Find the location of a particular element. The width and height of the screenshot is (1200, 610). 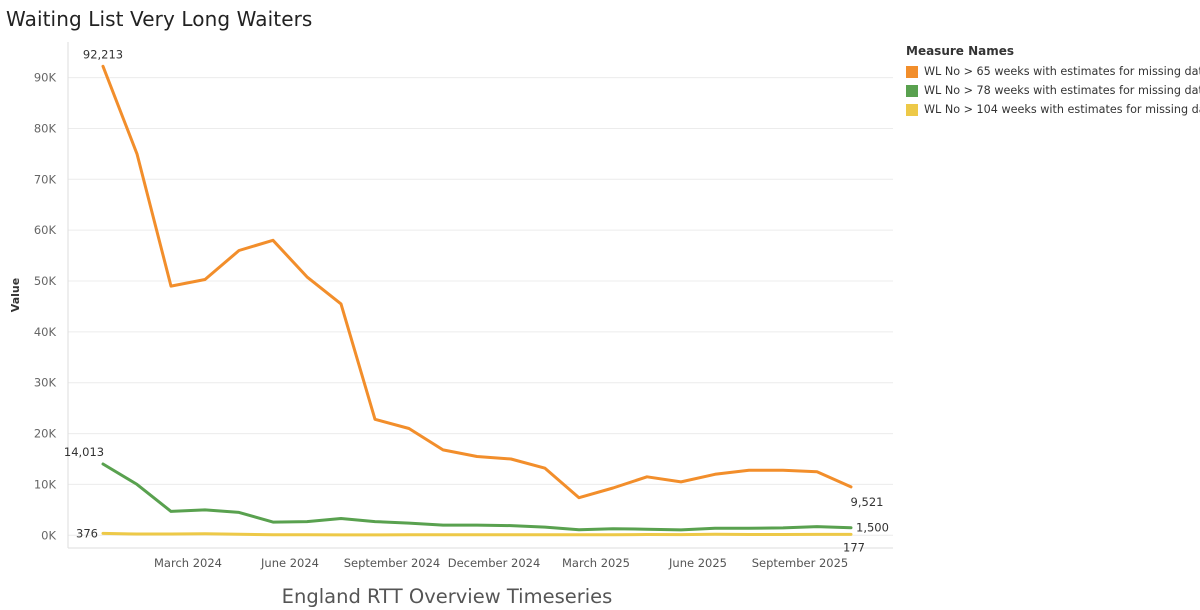

data-label-104-end: 177 is located at coordinates (854, 547).